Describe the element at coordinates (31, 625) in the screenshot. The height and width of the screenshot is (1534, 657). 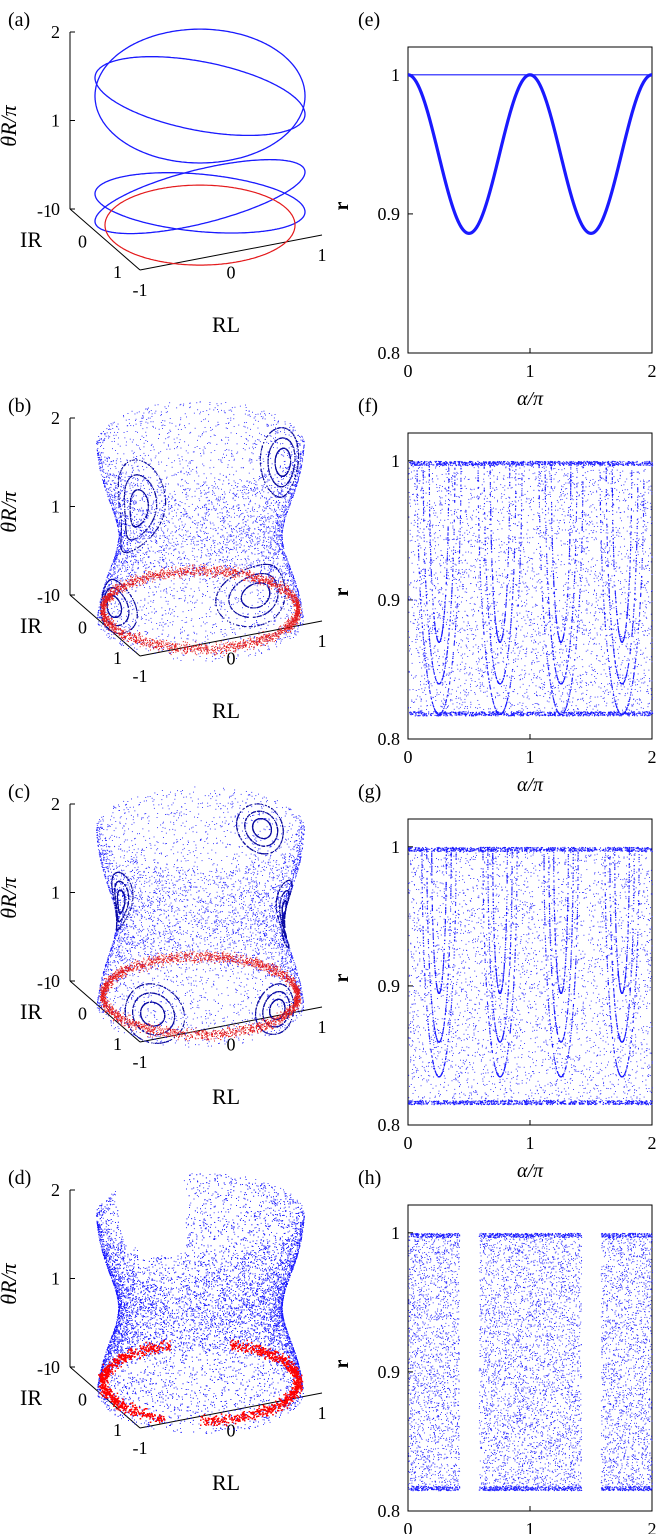
I see `y-axis-label: IR` at that location.